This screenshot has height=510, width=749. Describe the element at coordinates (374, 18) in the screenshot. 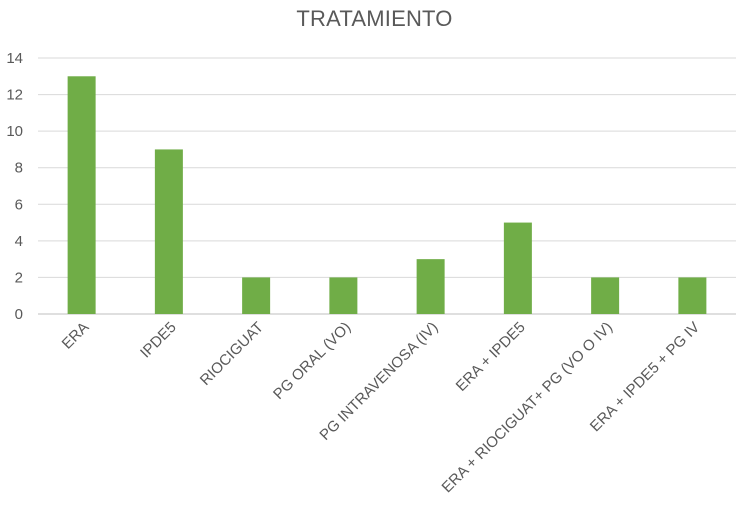

I see `chart-title: TRATAMIENTO` at that location.